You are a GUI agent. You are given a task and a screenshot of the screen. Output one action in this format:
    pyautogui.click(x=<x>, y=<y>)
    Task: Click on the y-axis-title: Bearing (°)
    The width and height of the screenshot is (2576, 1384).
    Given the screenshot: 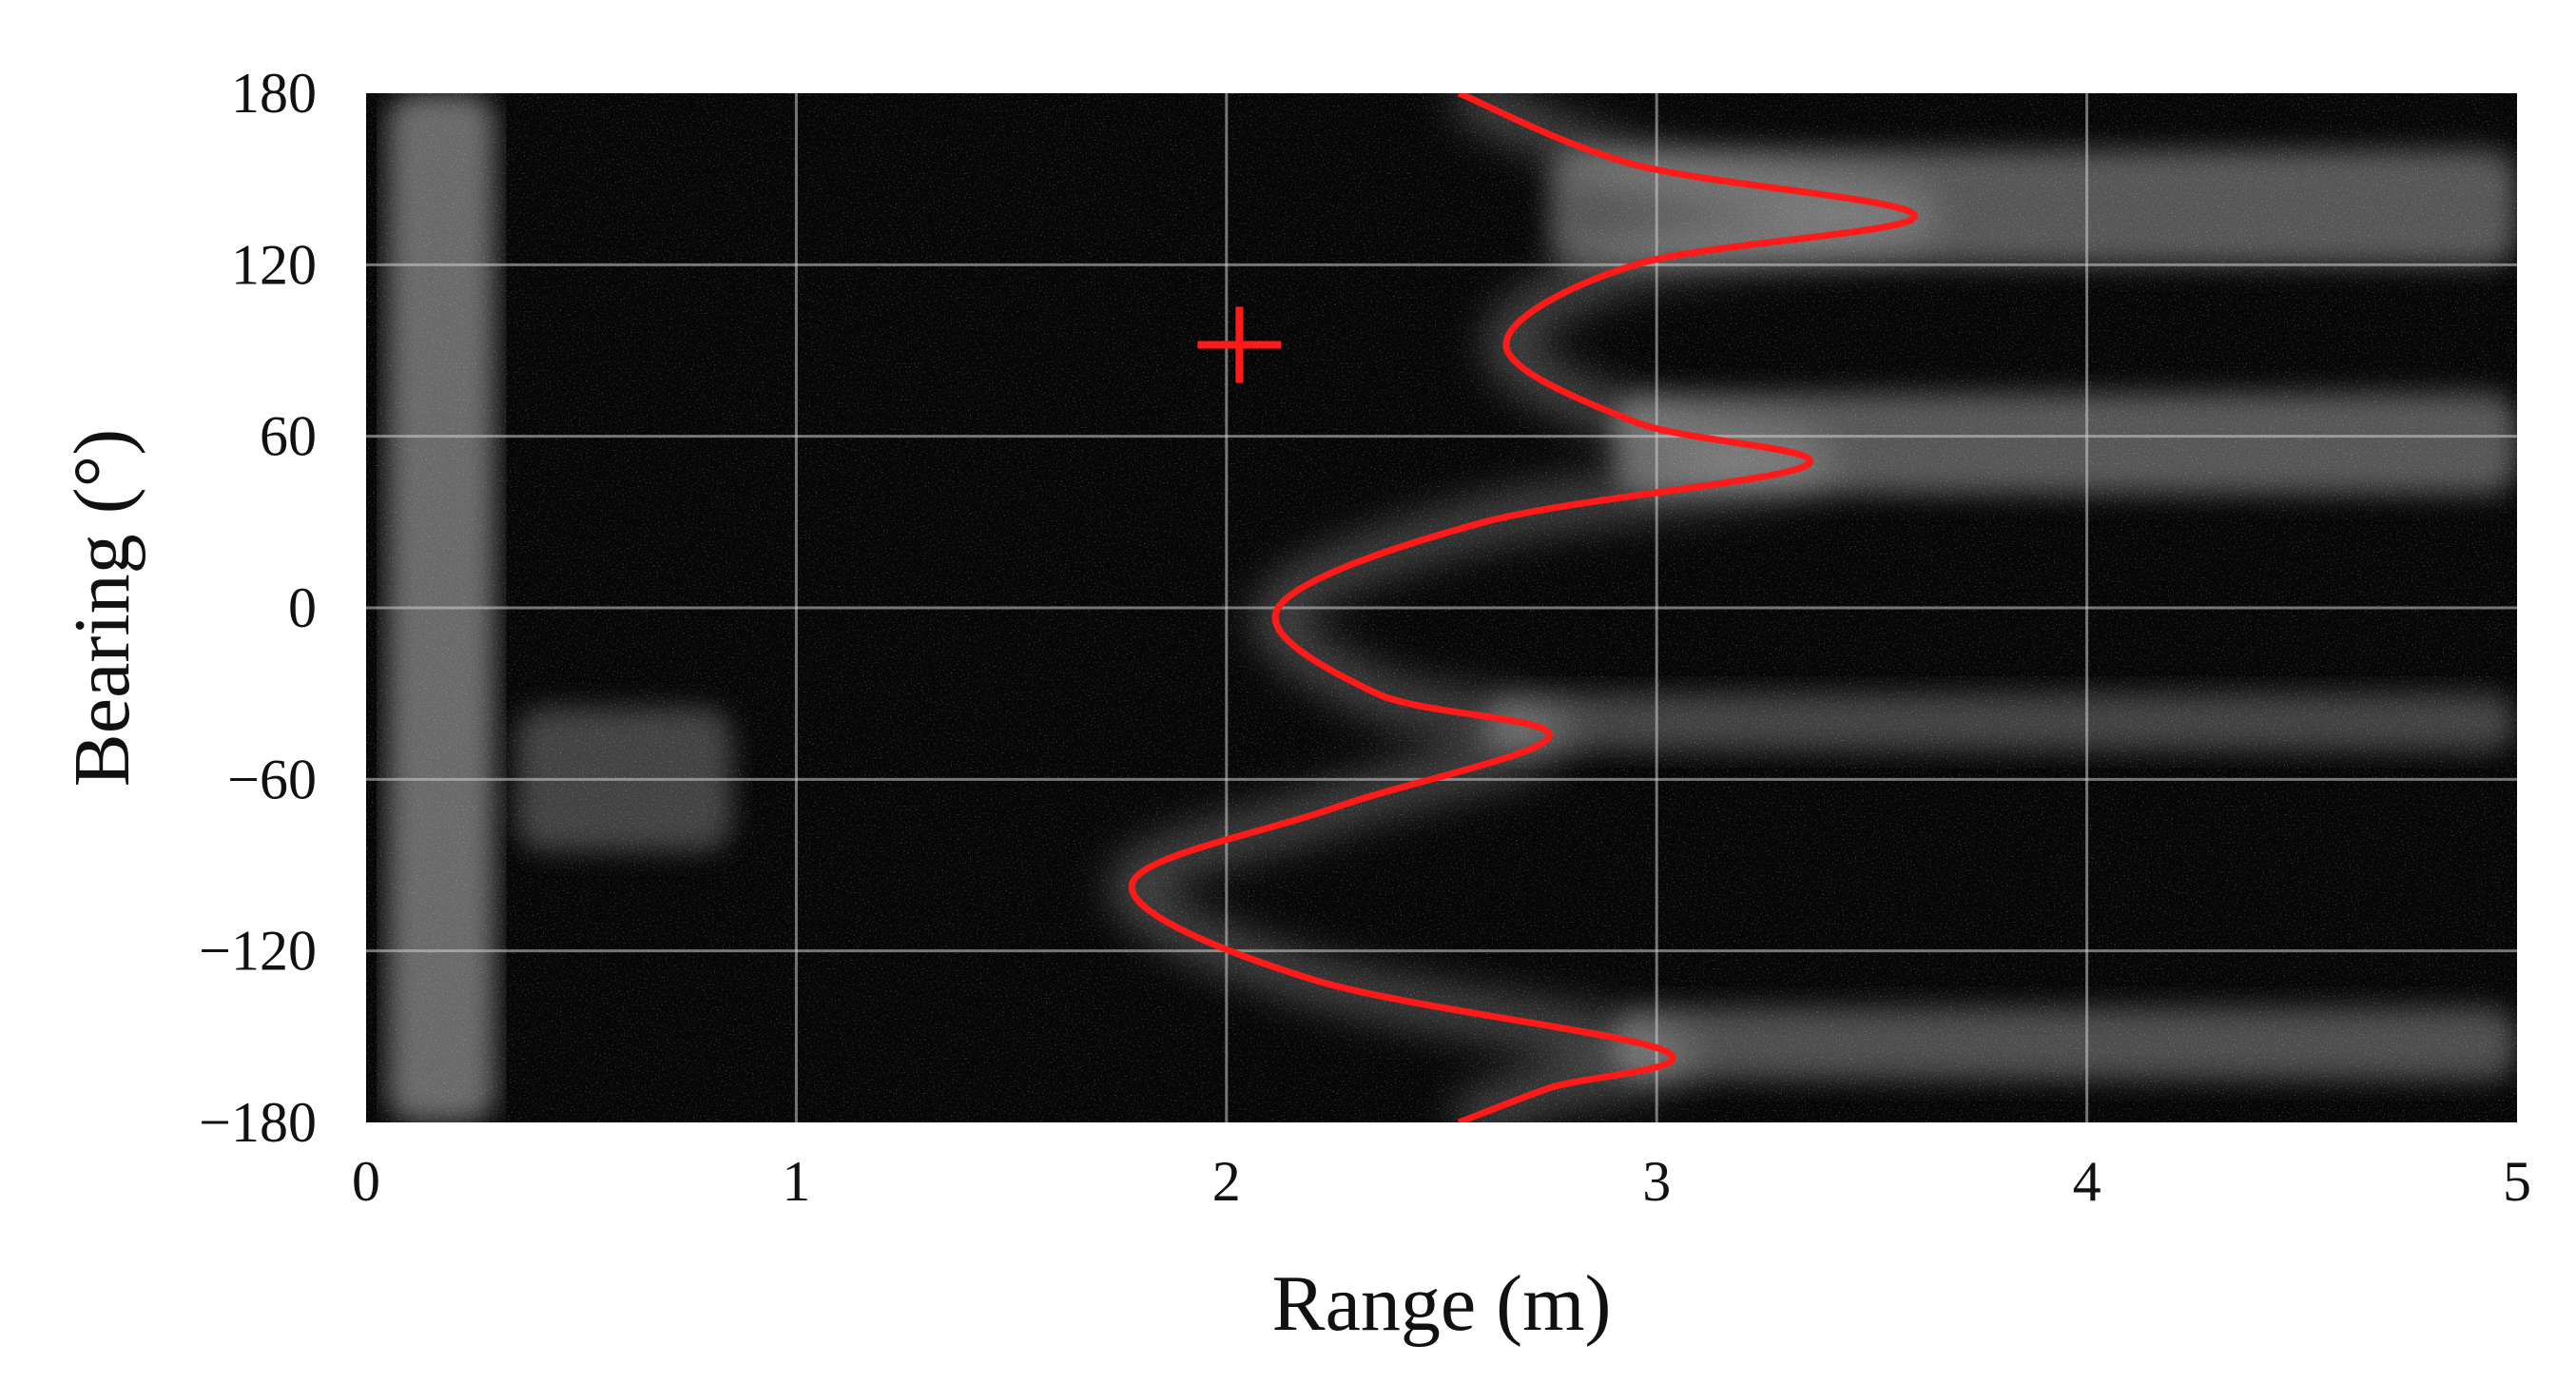 What is the action you would take?
    pyautogui.click(x=102, y=608)
    